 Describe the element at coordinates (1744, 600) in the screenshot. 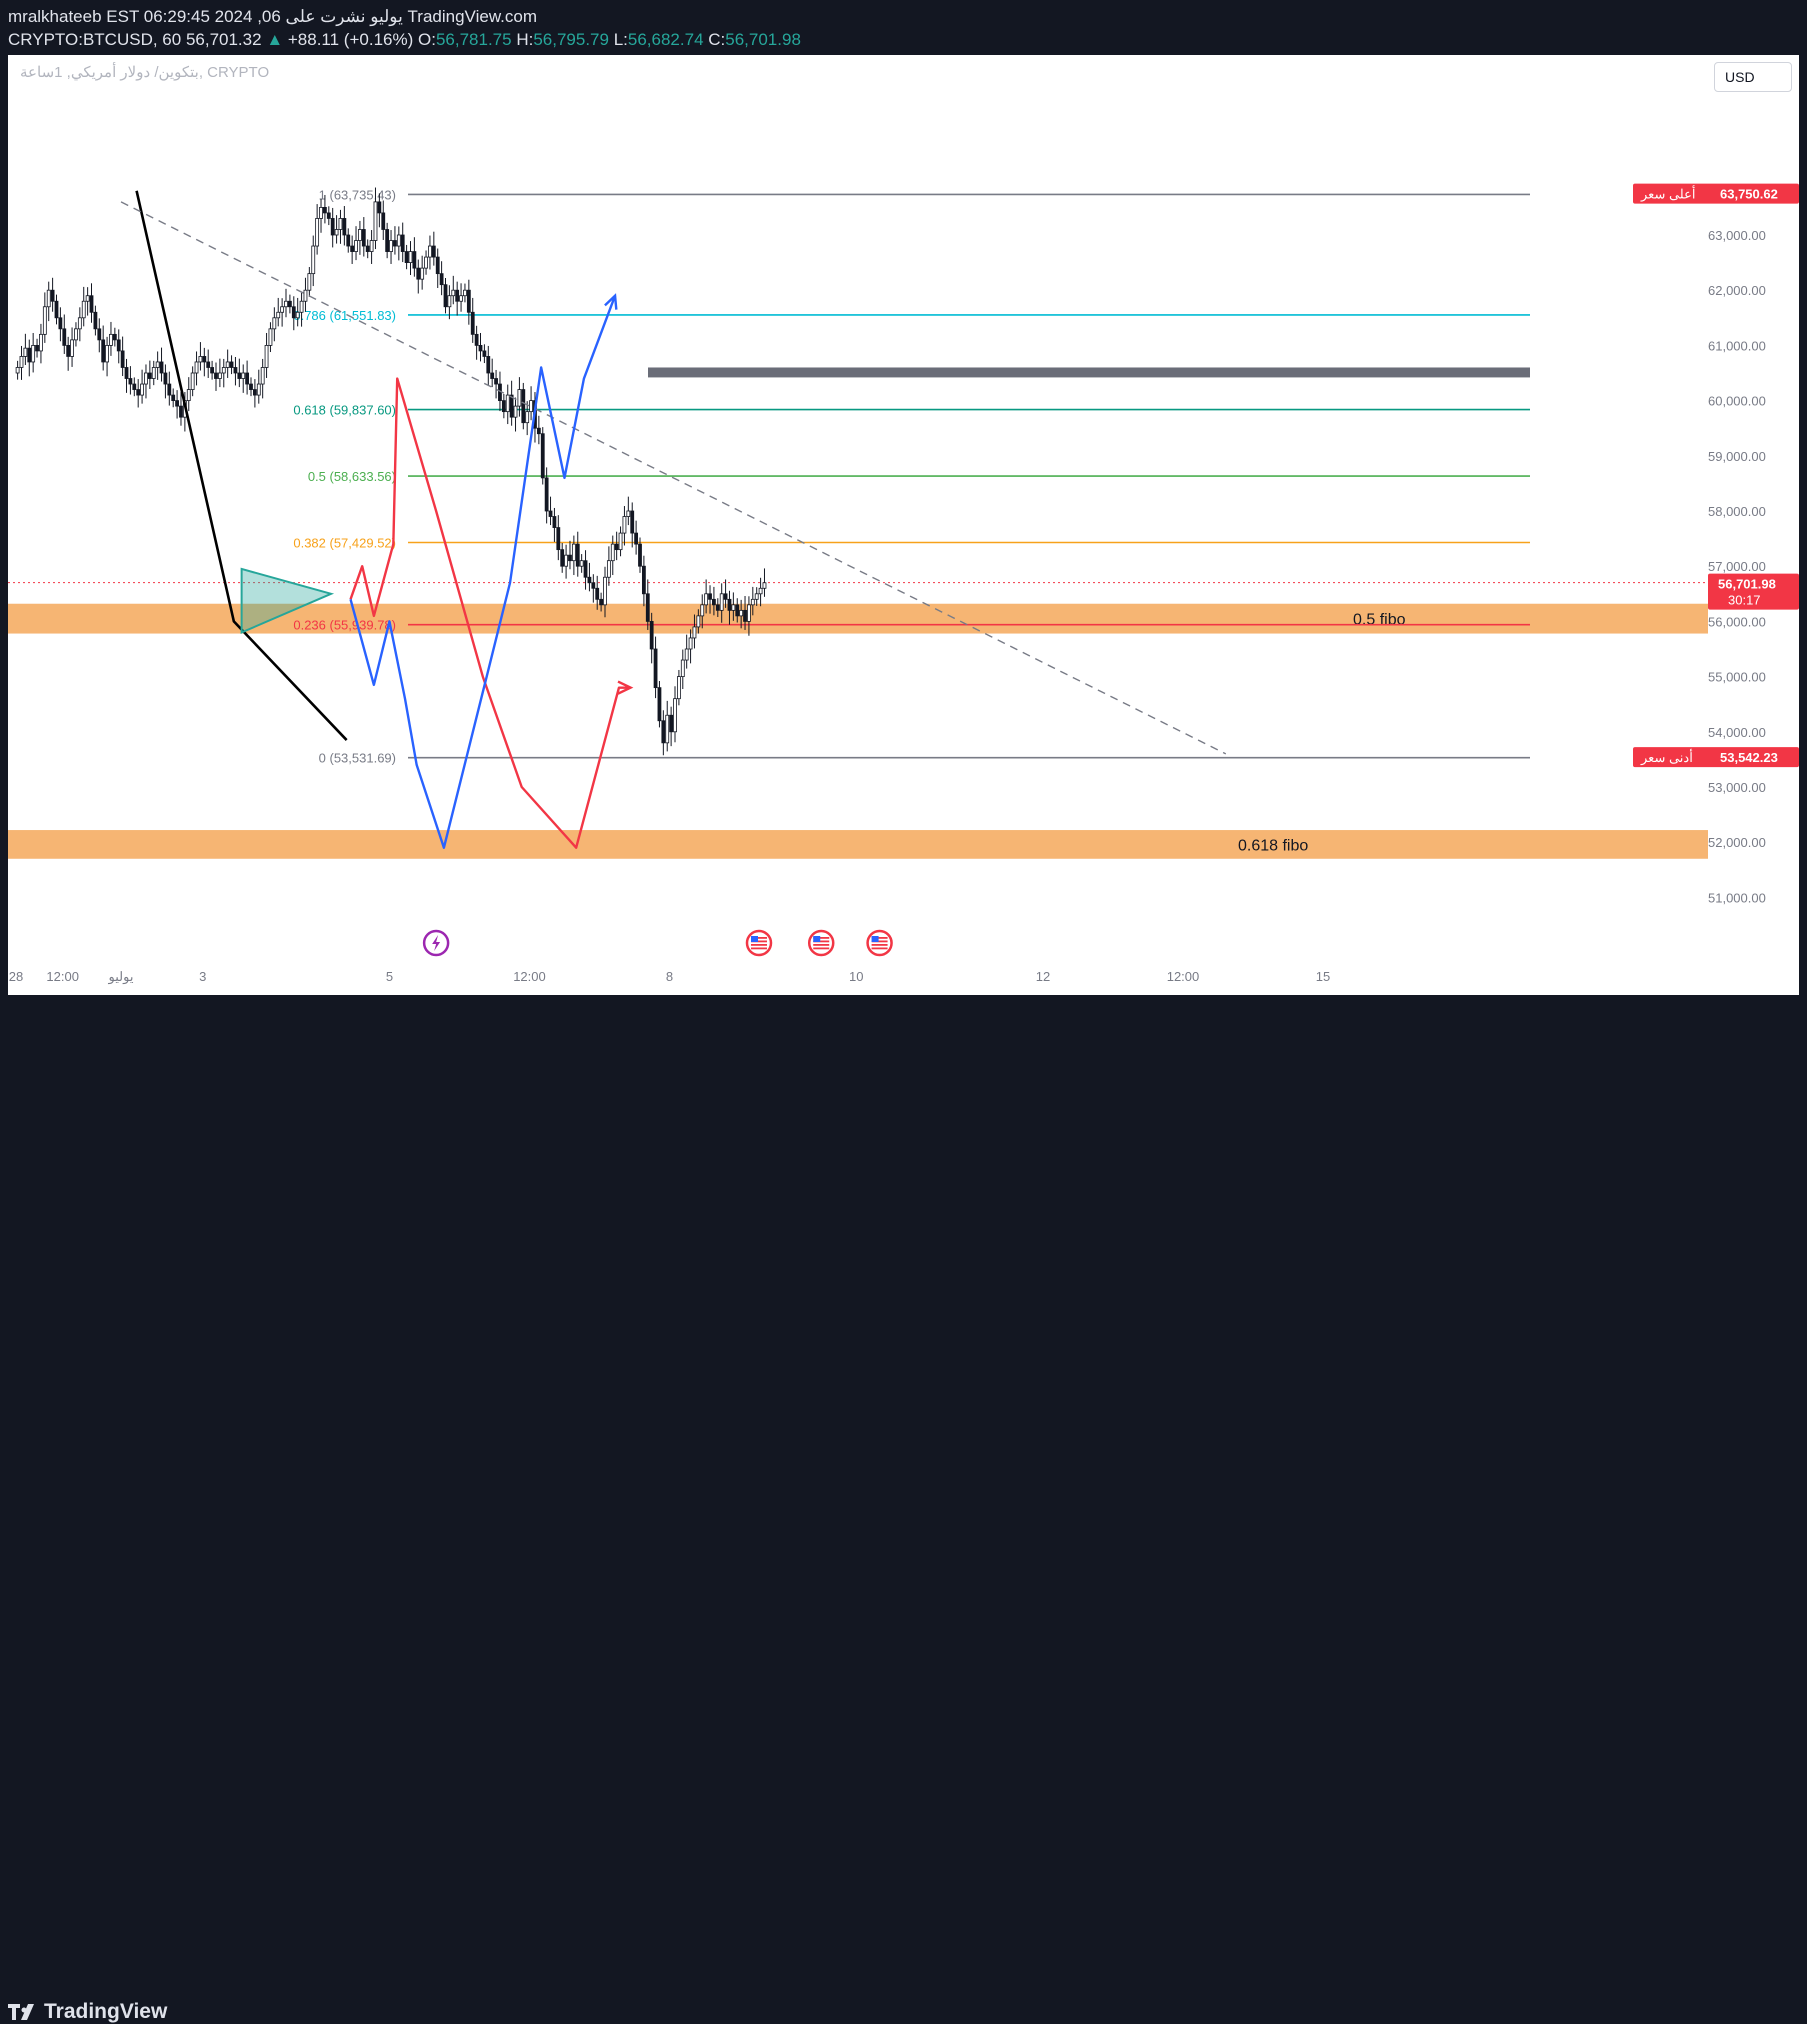

I see `last-price-countdown: 30:17` at that location.